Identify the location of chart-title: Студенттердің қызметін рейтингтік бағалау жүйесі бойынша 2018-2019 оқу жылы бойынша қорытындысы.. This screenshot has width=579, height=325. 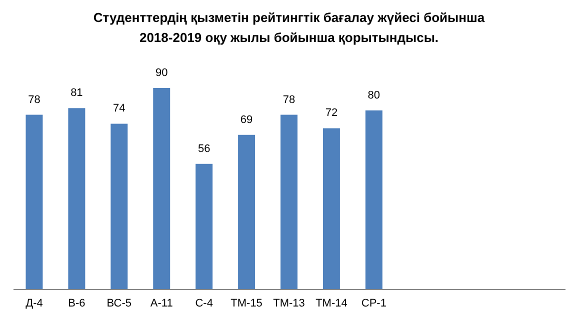
(289, 27).